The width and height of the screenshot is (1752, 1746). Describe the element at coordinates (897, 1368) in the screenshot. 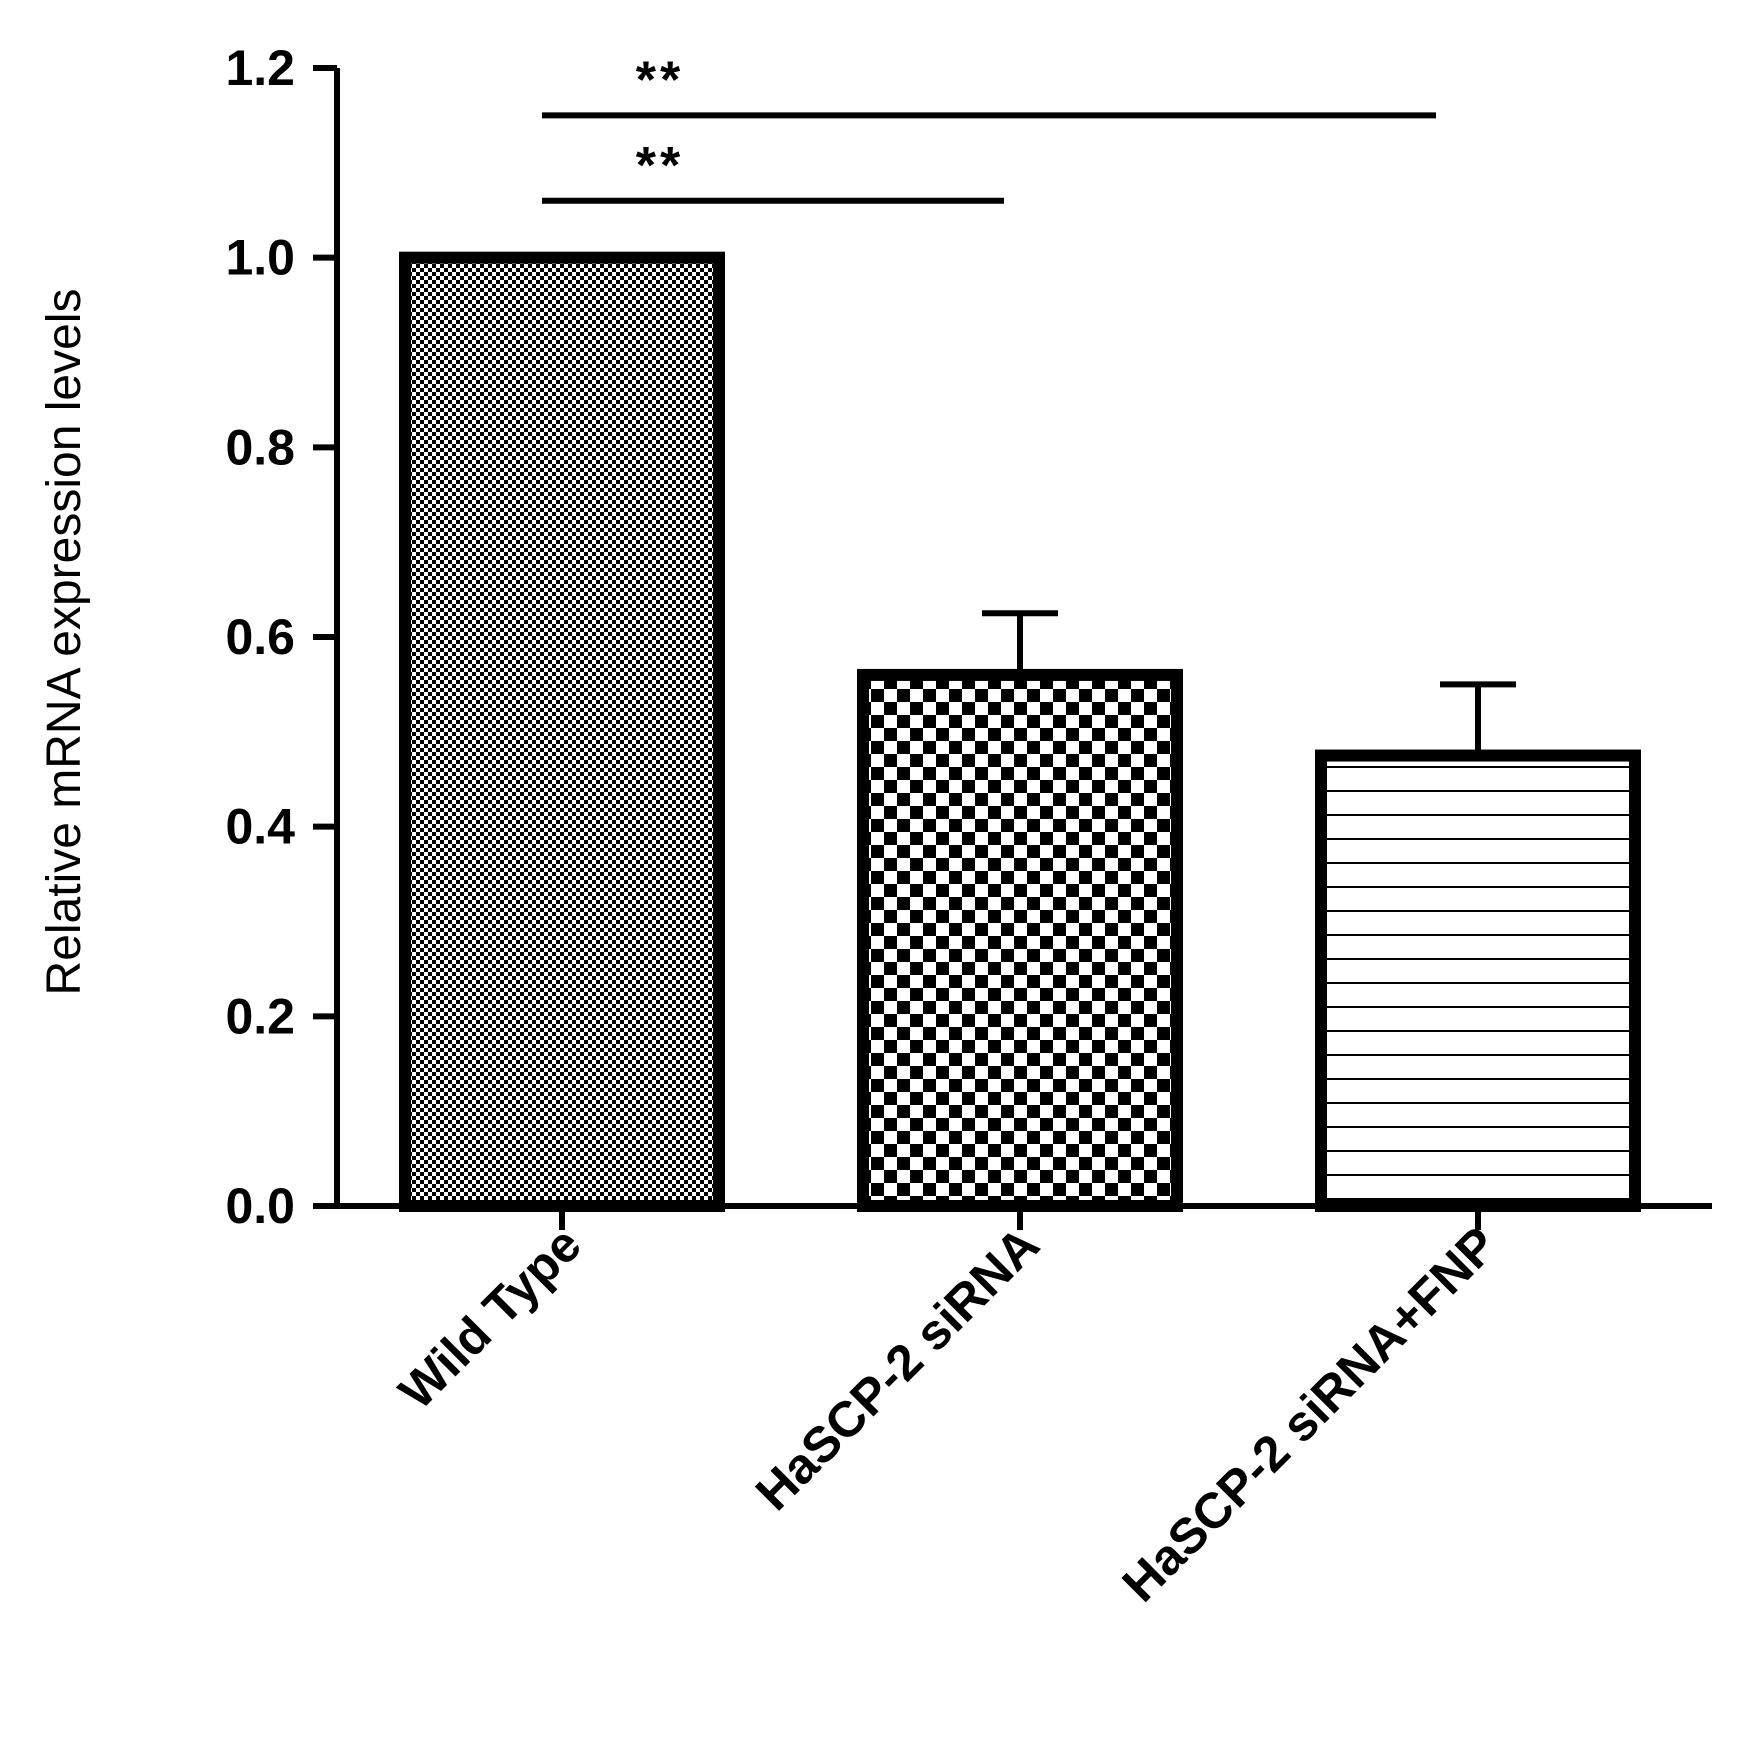

I see `x-tick-label: HaSCP-2 siRNA` at that location.